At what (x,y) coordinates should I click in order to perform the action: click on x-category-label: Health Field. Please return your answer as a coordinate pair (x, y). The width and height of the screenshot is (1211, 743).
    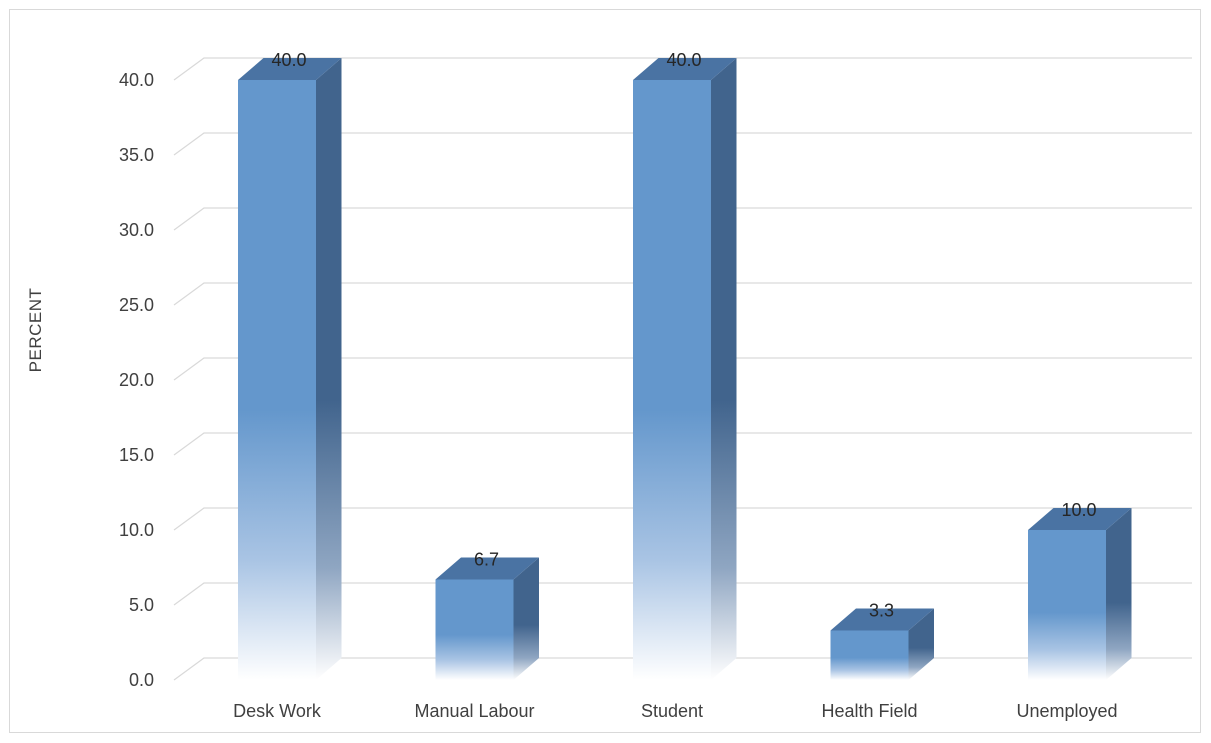
    Looking at the image, I should click on (869, 711).